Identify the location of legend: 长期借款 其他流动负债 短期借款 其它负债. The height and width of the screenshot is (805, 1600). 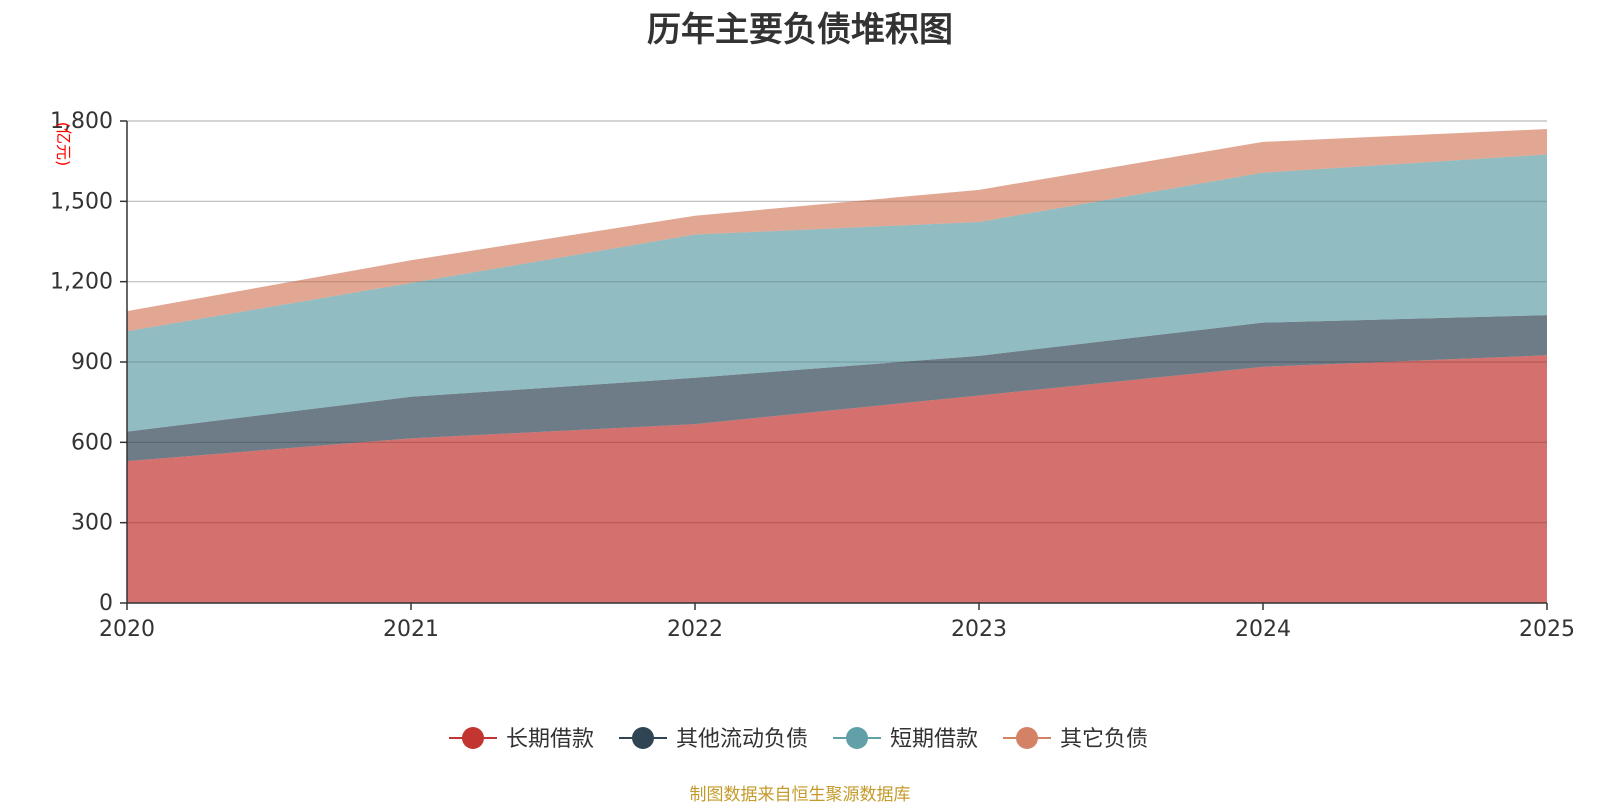
(798, 739).